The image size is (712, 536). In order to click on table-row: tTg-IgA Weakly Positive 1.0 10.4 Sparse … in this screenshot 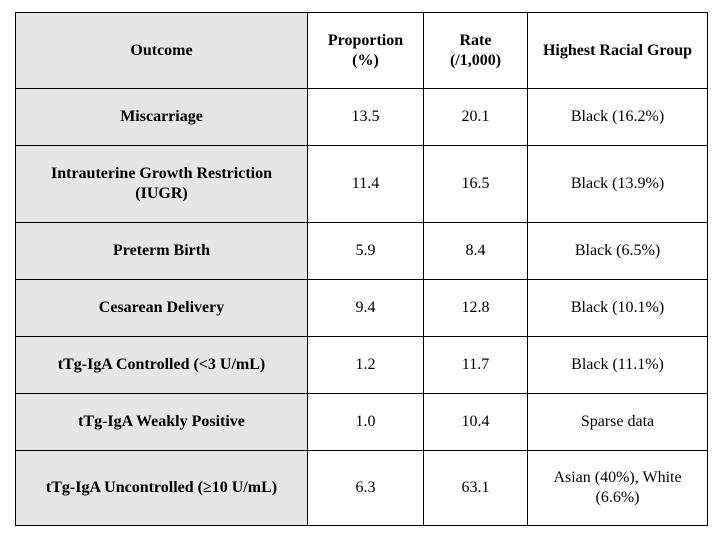, I will do `click(361, 422)`.